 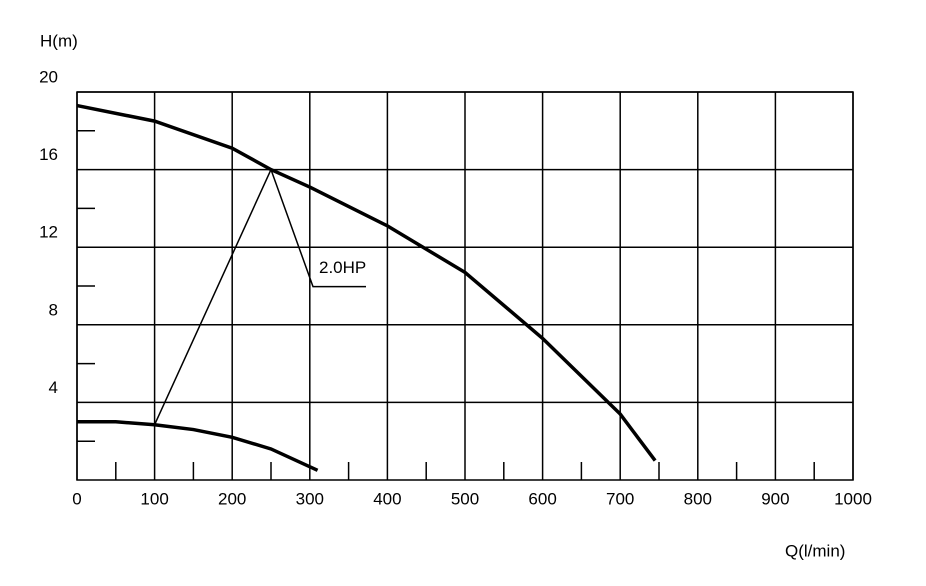 I want to click on y-tick-label: 20, so click(x=48, y=76).